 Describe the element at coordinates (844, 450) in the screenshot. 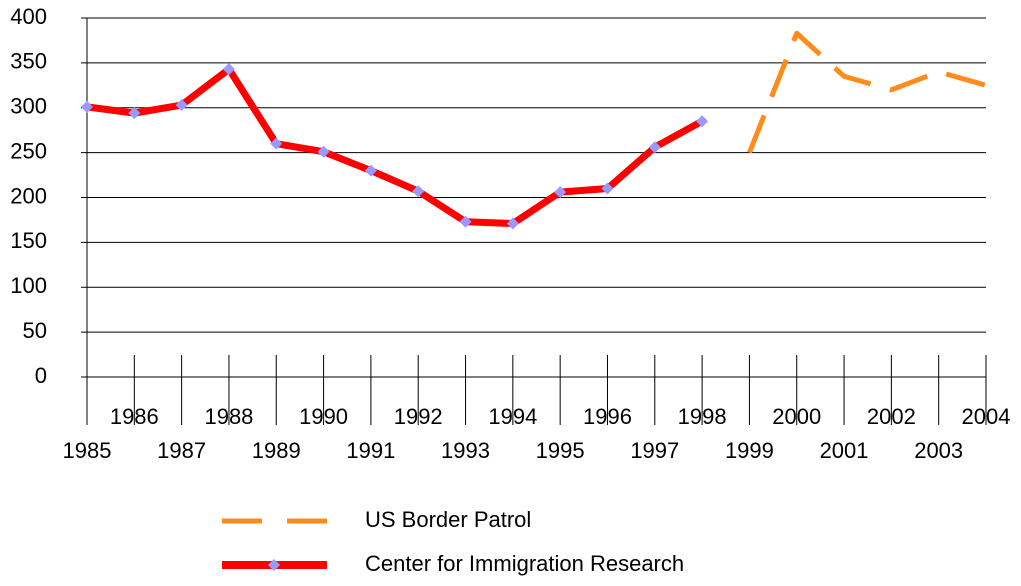

I see `x-tick-label: 2001` at that location.